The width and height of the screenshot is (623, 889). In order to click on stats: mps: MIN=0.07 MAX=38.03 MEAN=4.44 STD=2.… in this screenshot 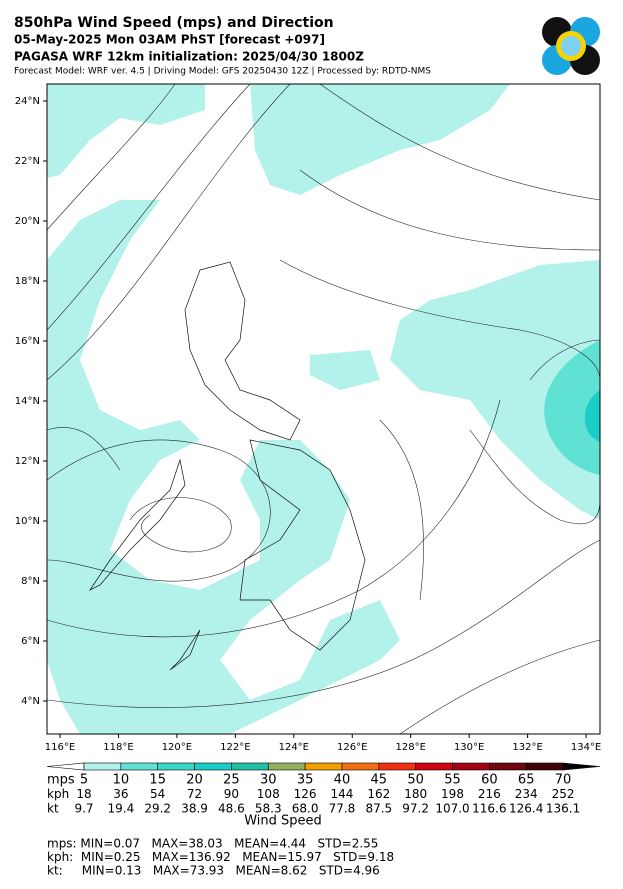, I will do `click(220, 857)`.